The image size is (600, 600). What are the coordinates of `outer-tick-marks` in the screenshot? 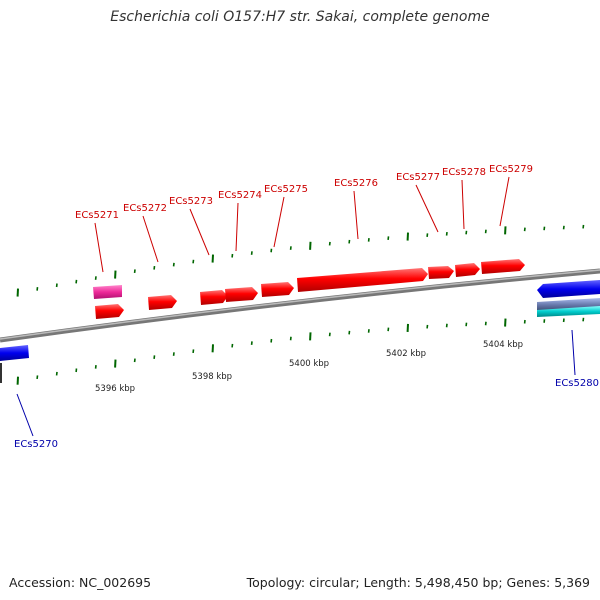 It's located at (300, 260).